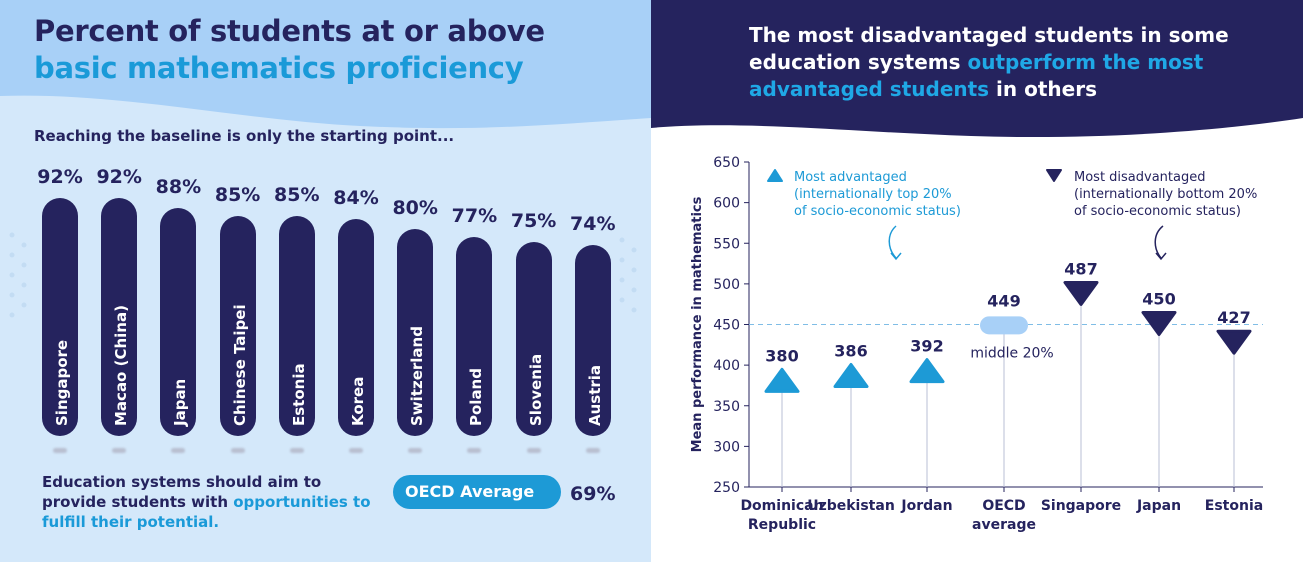 The height and width of the screenshot is (562, 1303). What do you see at coordinates (476, 397) in the screenshot?
I see `bar-category-label: Poland` at bounding box center [476, 397].